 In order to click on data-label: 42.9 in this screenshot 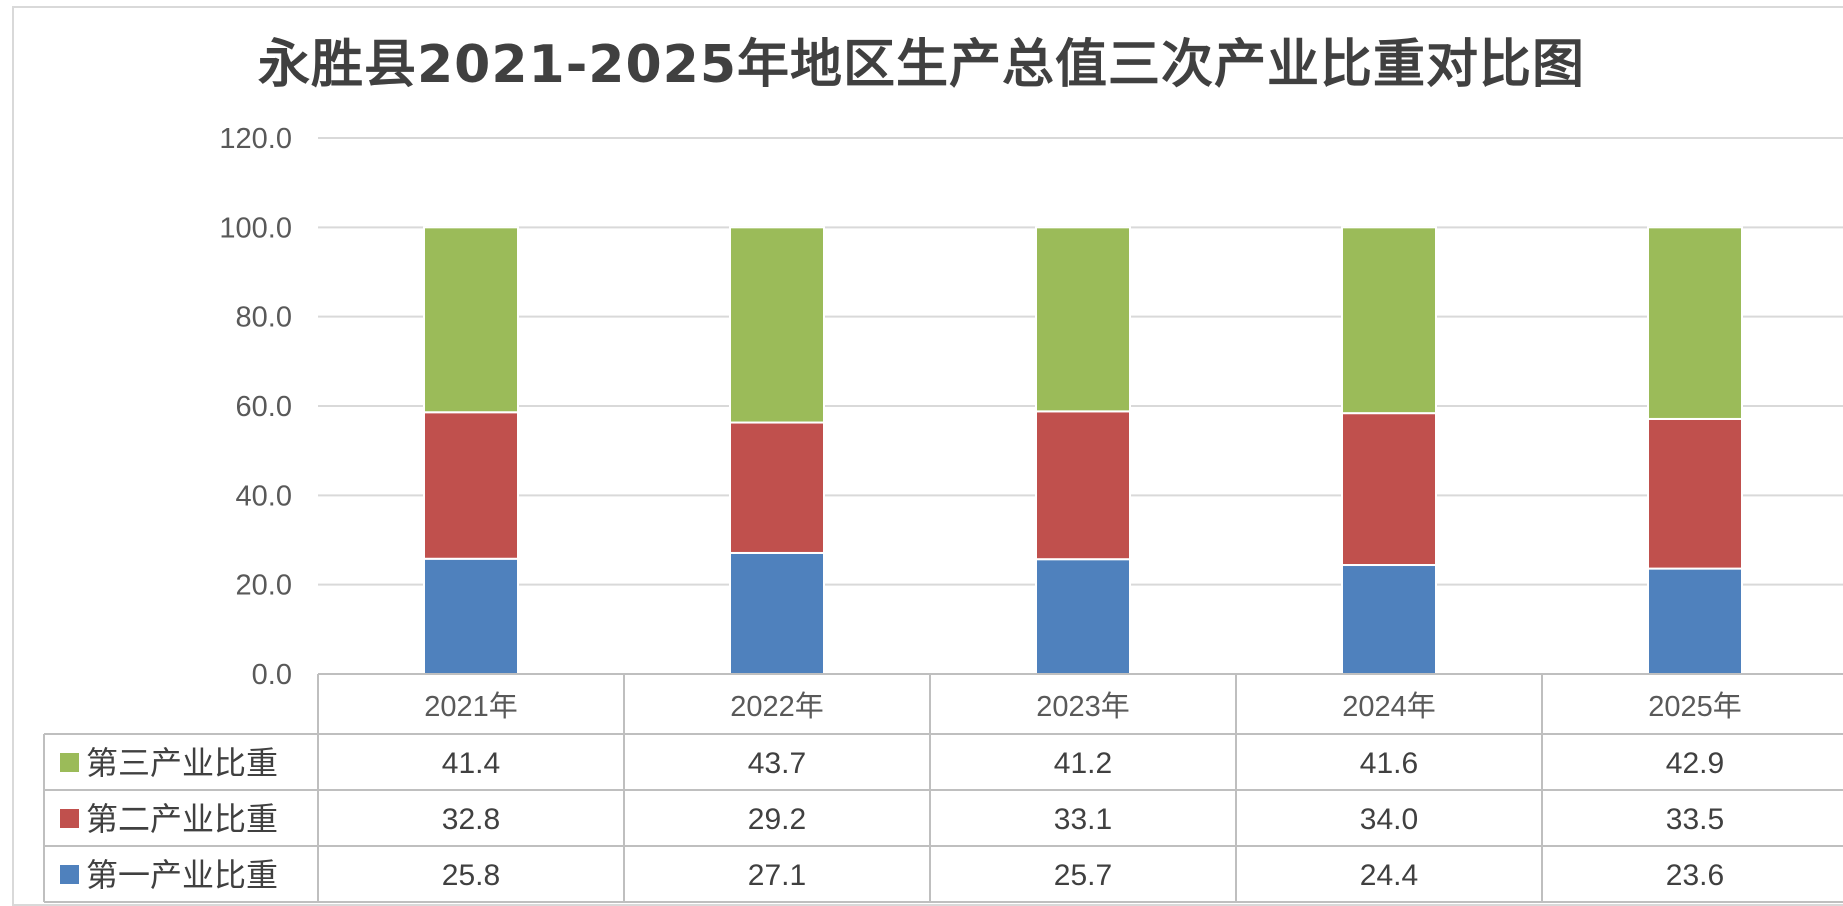, I will do `click(1695, 763)`.